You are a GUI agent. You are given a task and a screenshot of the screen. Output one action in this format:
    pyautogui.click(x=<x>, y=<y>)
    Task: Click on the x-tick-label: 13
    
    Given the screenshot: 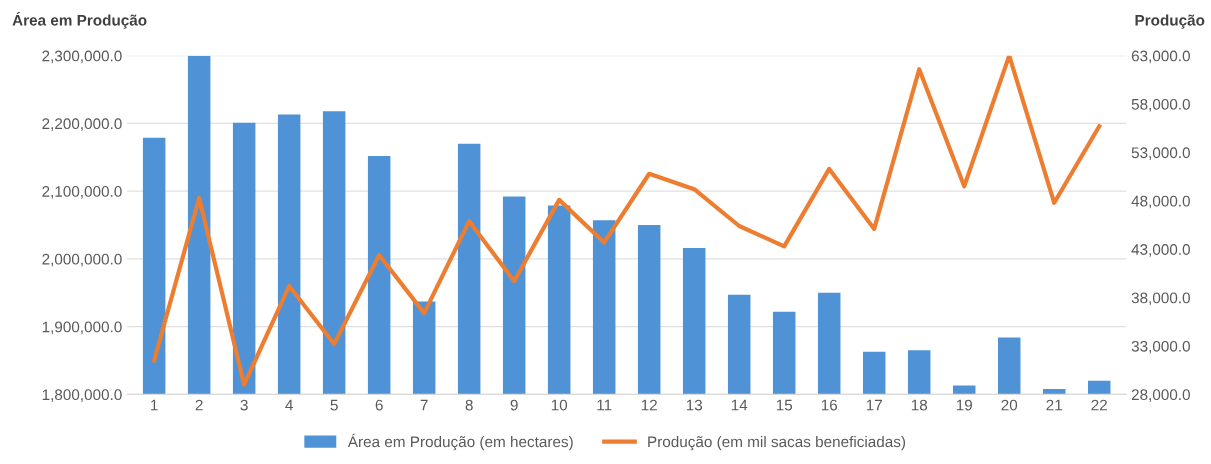 What is the action you would take?
    pyautogui.click(x=694, y=405)
    